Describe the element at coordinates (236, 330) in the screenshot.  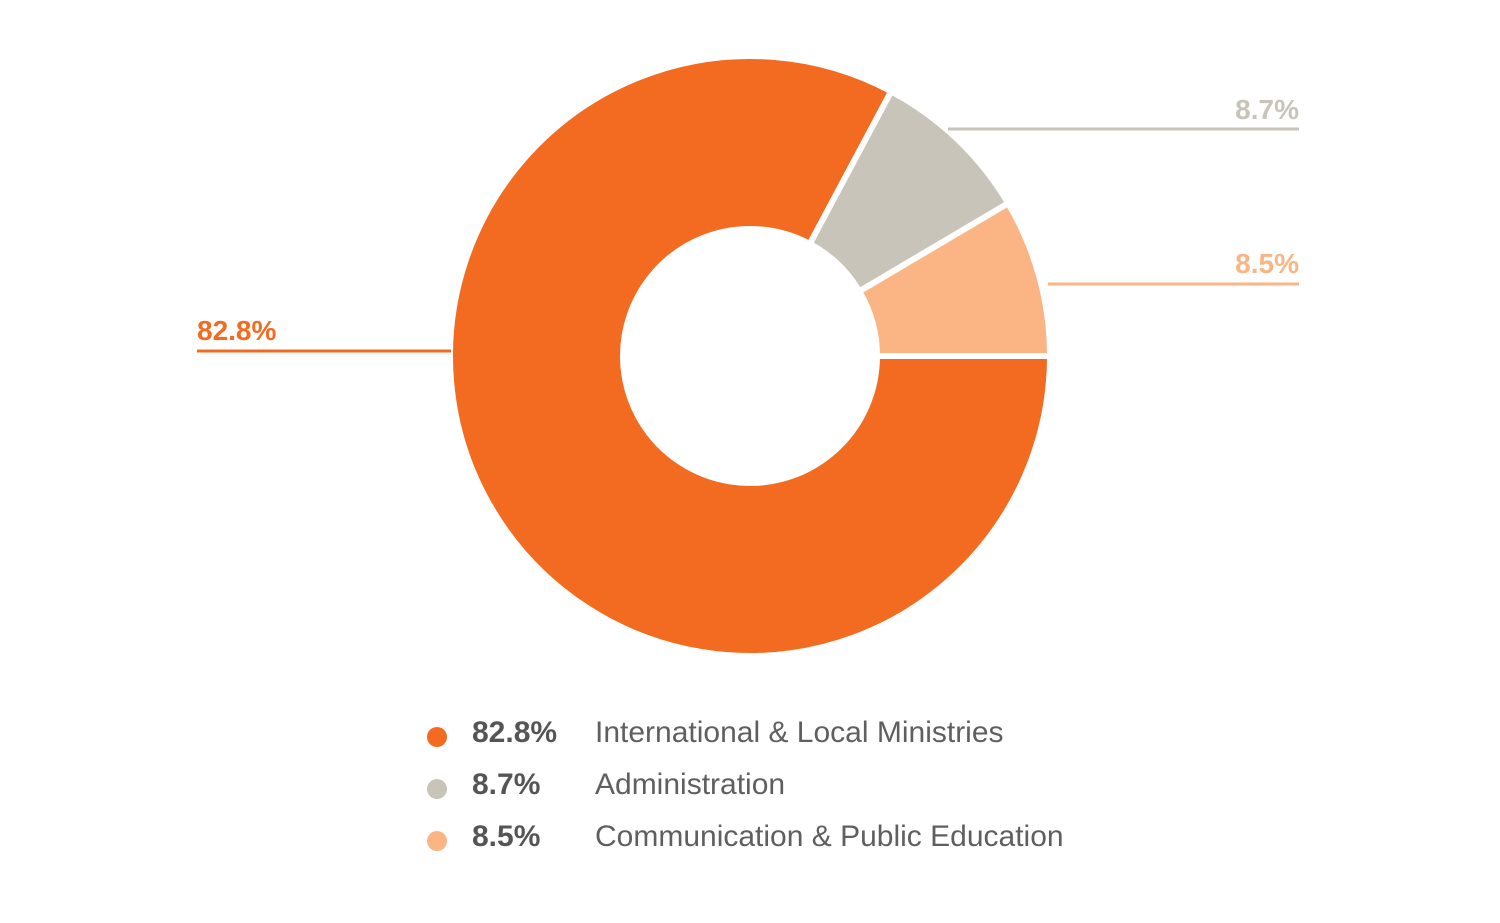
I see `data-label-international-local-ministries: 82.8%` at that location.